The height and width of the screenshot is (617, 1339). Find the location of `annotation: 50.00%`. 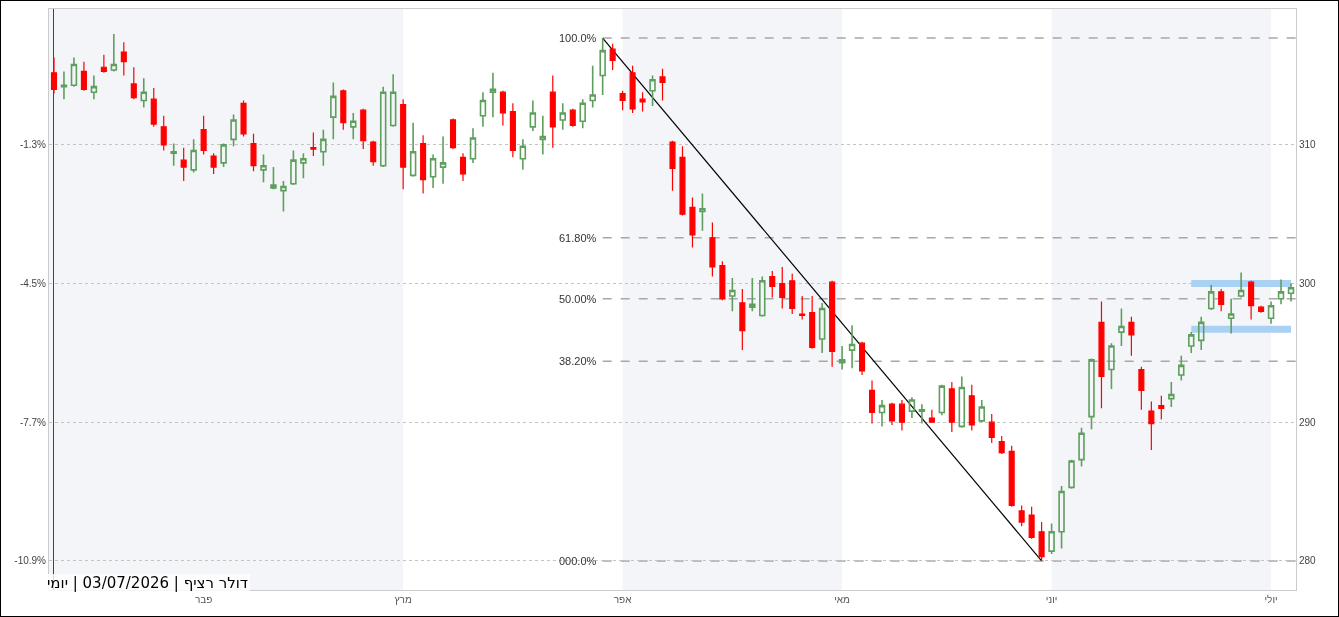

annotation: 50.00% is located at coordinates (578, 299).